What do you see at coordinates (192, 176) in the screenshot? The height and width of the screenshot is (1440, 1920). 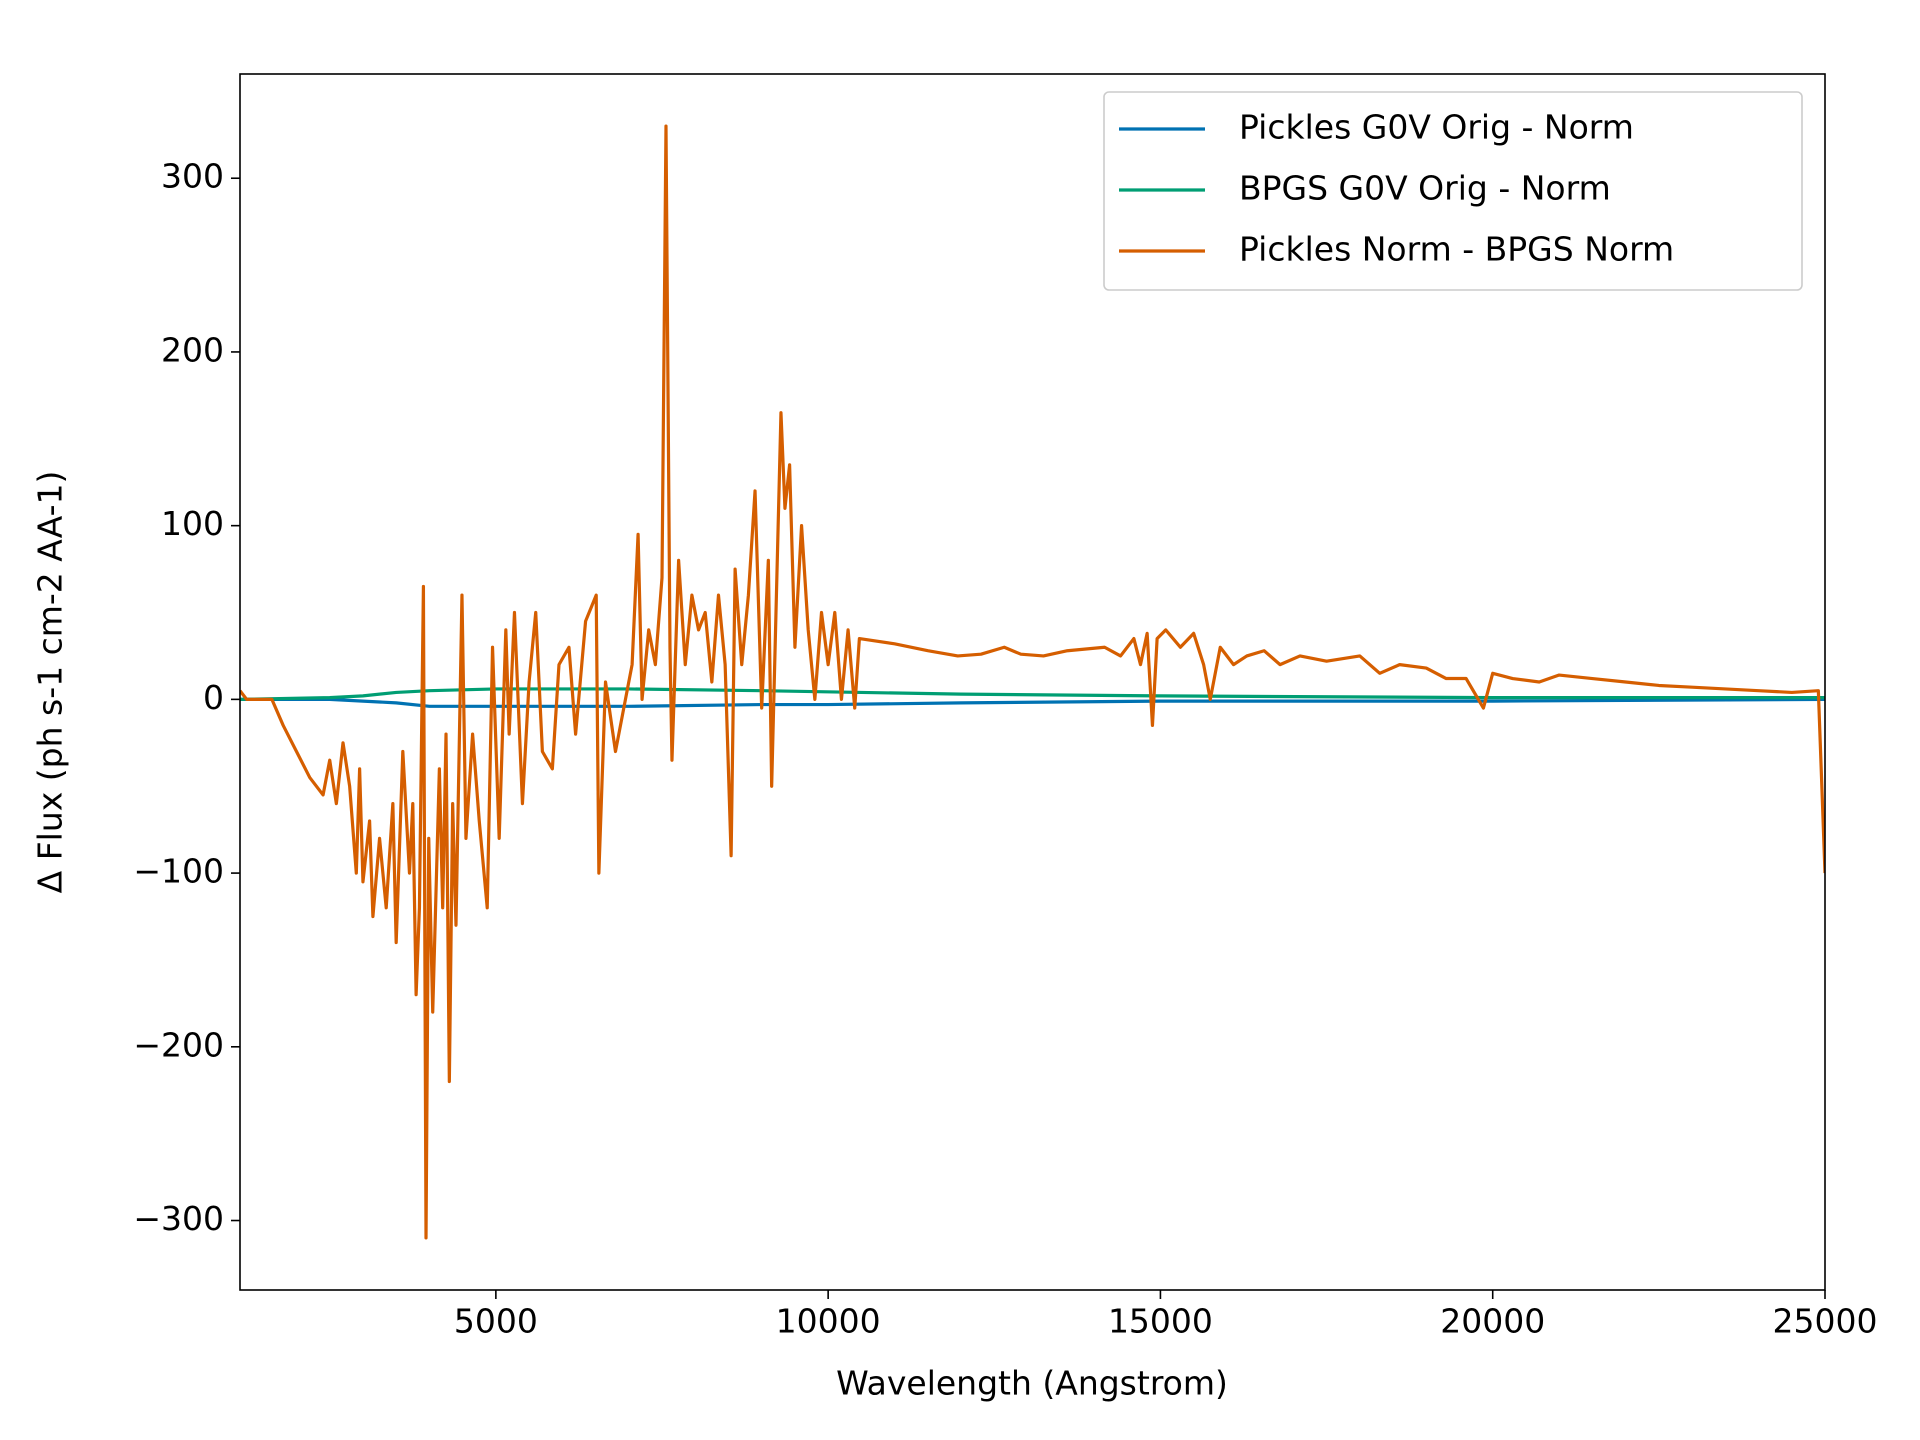 I see `y-tick-label: 300` at bounding box center [192, 176].